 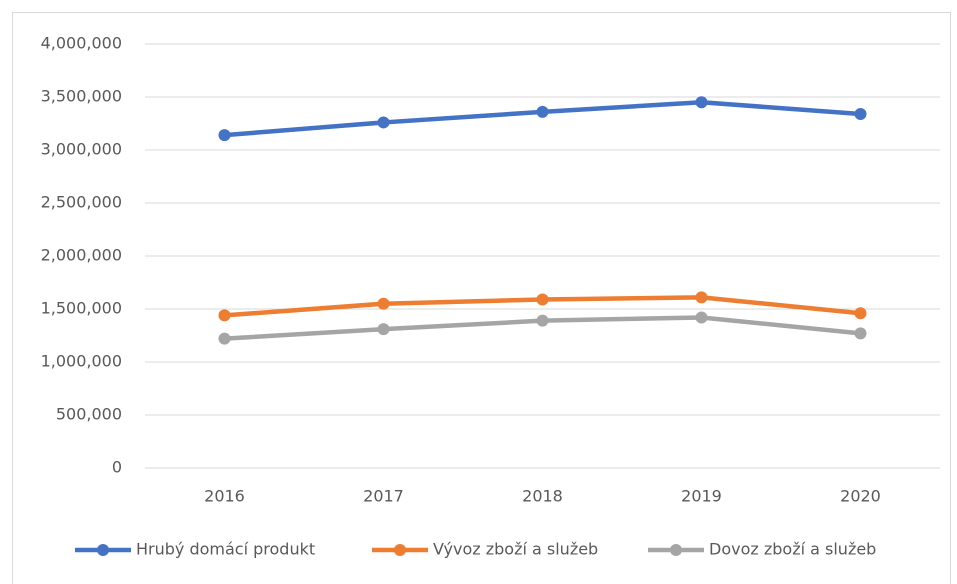 I want to click on y-tick-label: 4,000,000, so click(x=81, y=43).